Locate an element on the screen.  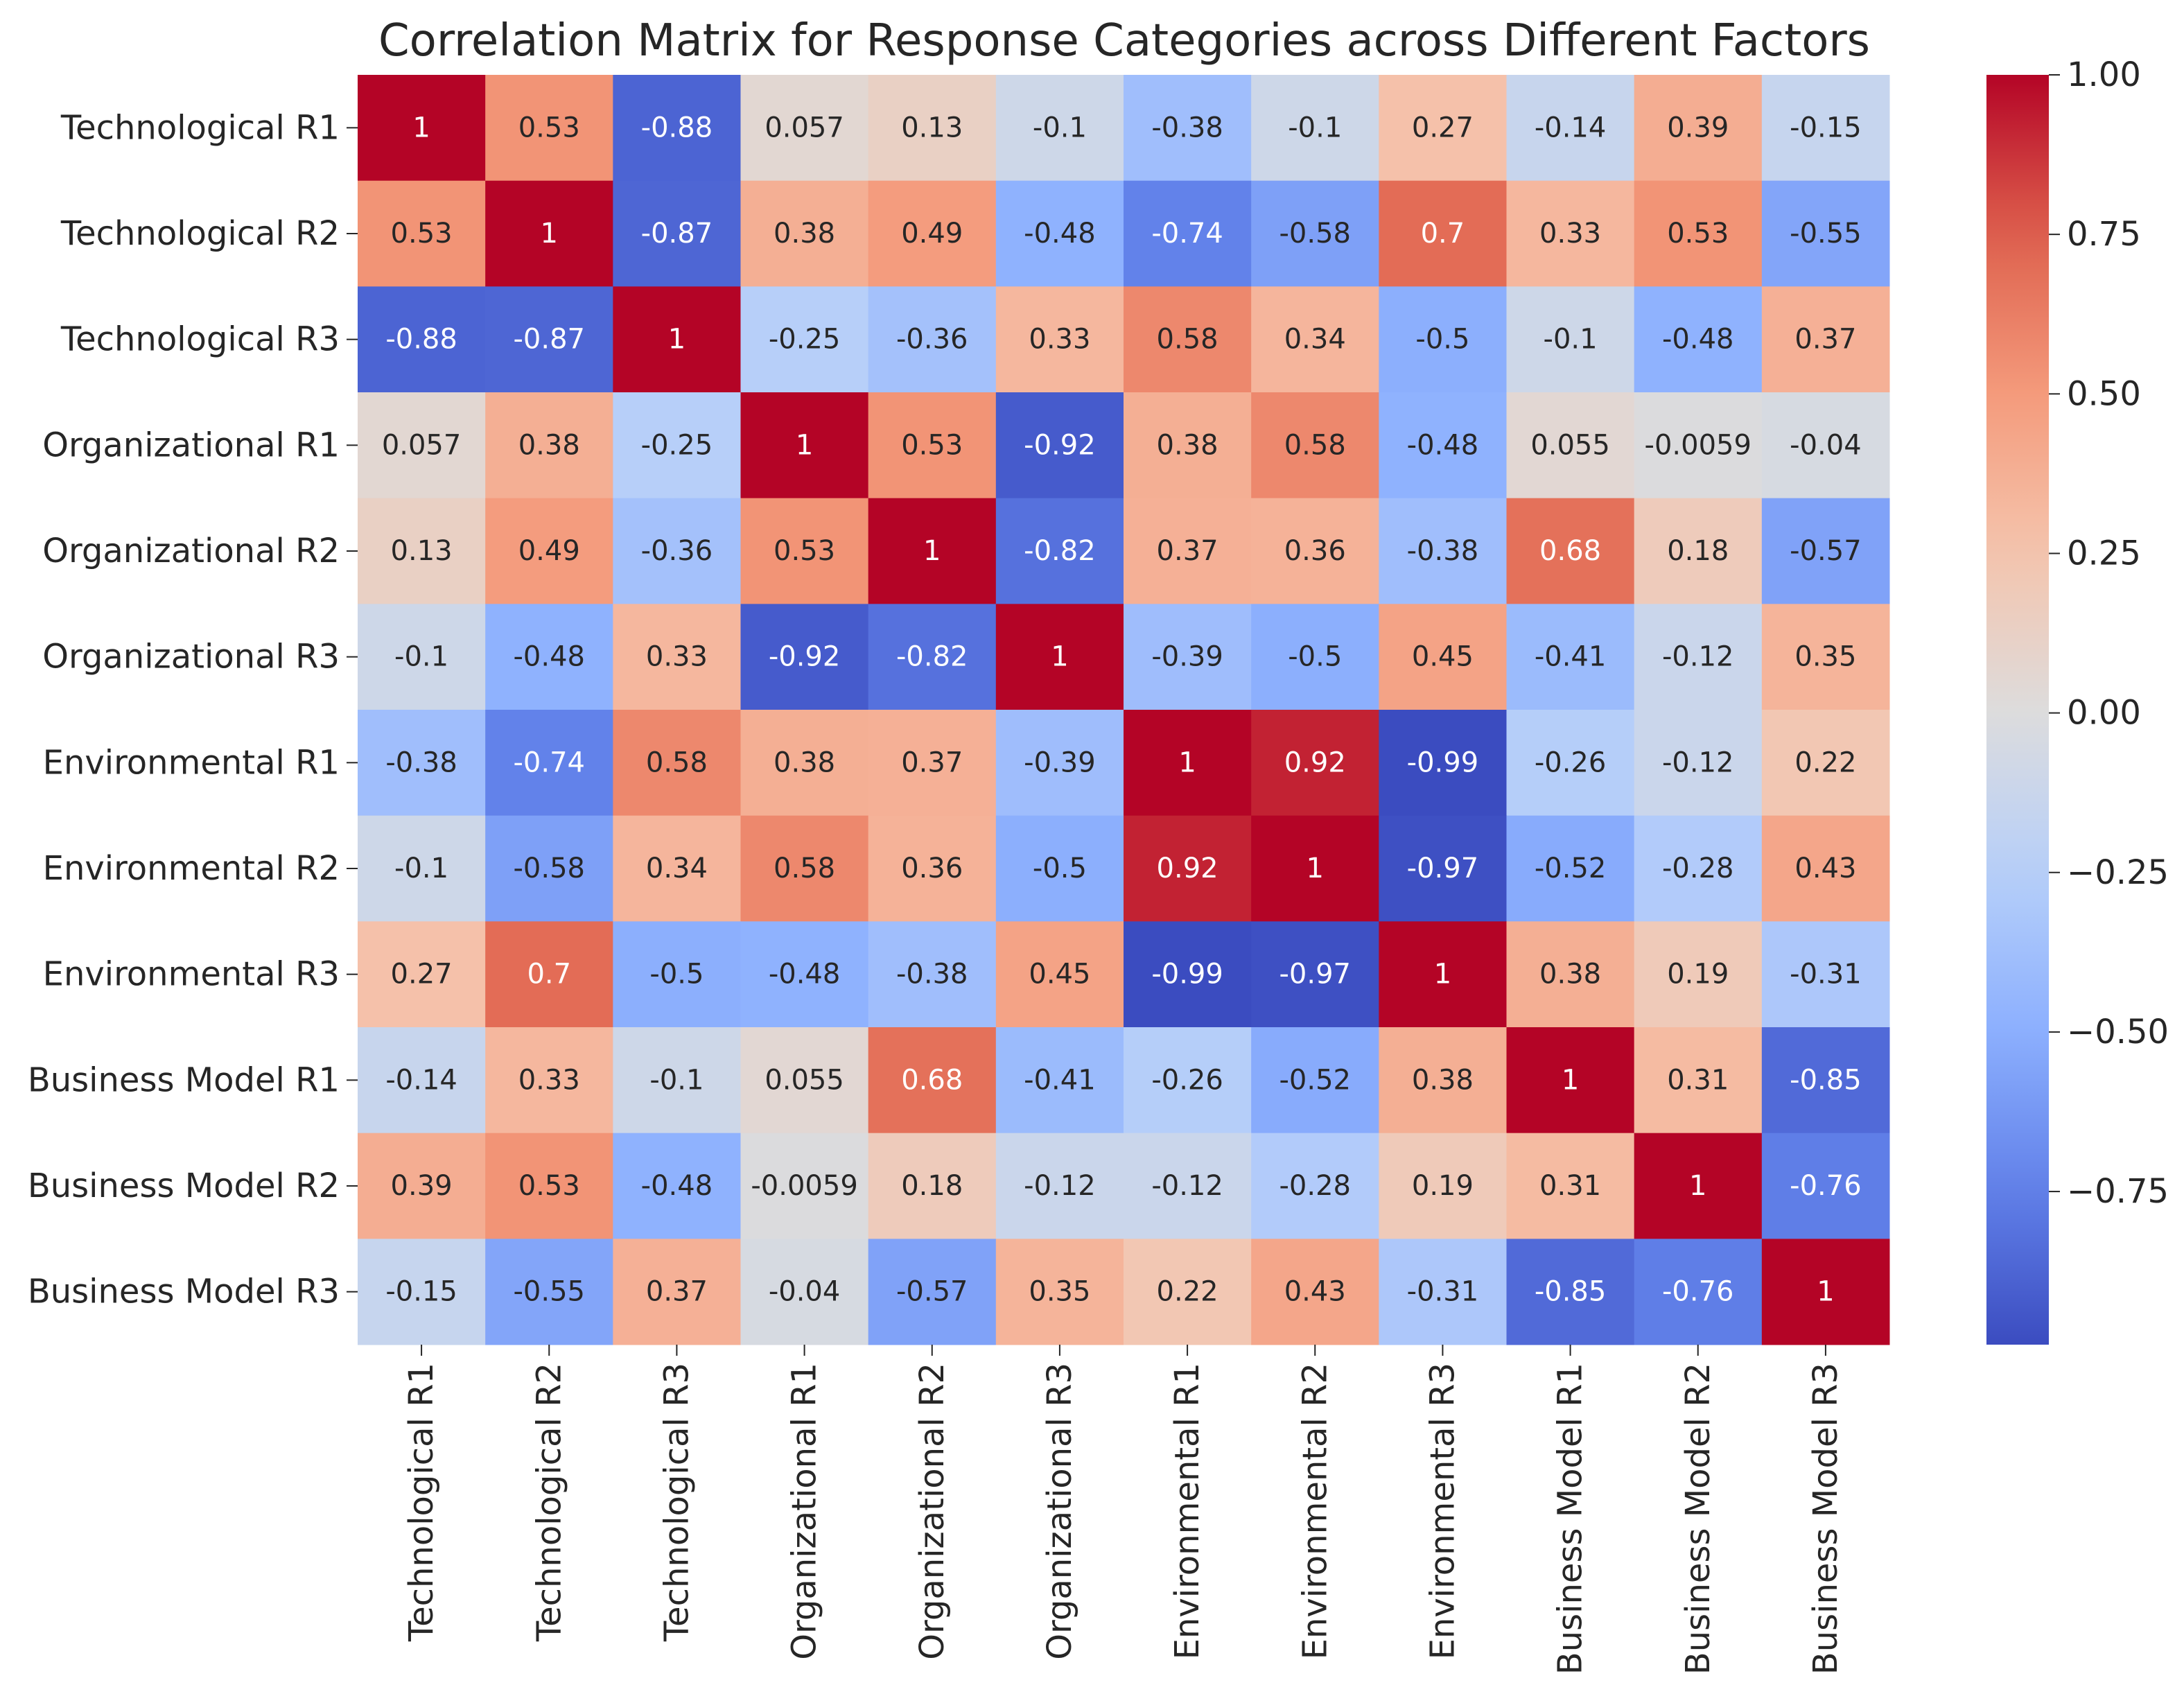
cell-value-label: -0.36 is located at coordinates (932, 340).